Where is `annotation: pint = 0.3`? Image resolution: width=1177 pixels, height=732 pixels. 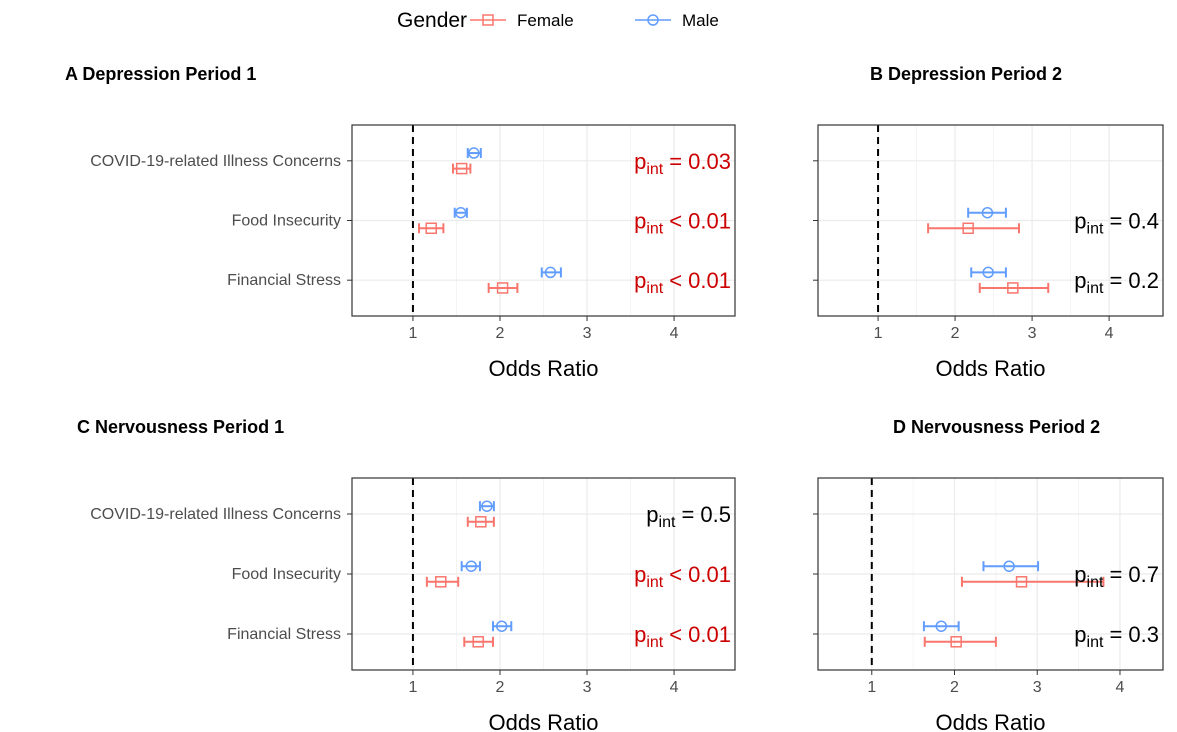 annotation: pint = 0.3 is located at coordinates (1116, 636).